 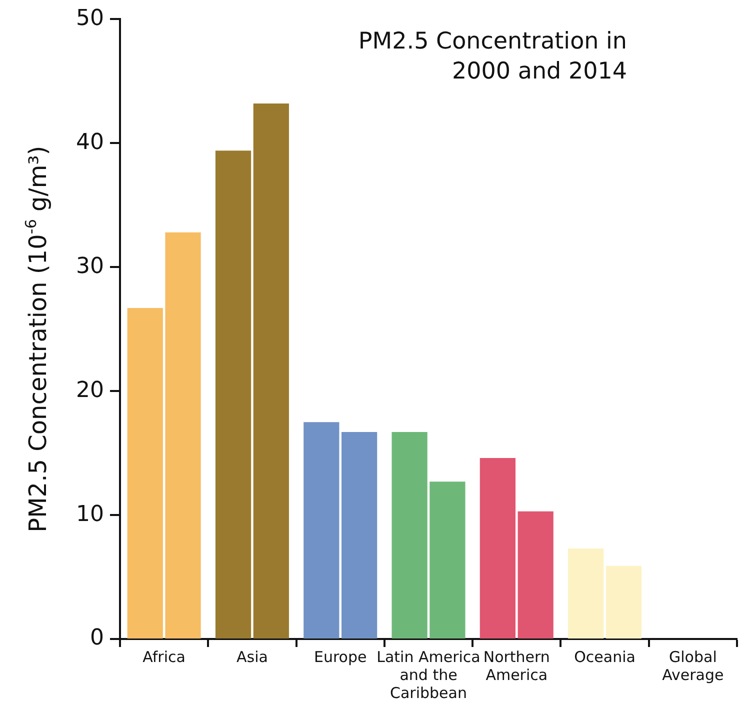 What do you see at coordinates (492, 56) in the screenshot?
I see `text: PM2.5 Concentration in 2000 and 2014` at bounding box center [492, 56].